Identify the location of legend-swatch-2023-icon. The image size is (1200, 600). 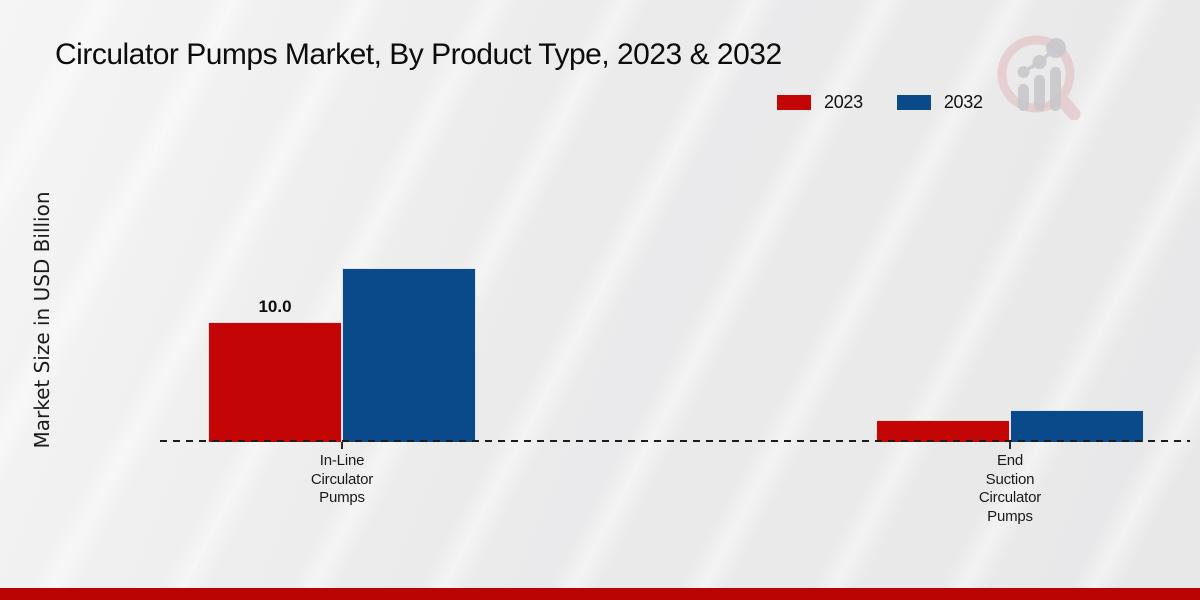
(794, 102).